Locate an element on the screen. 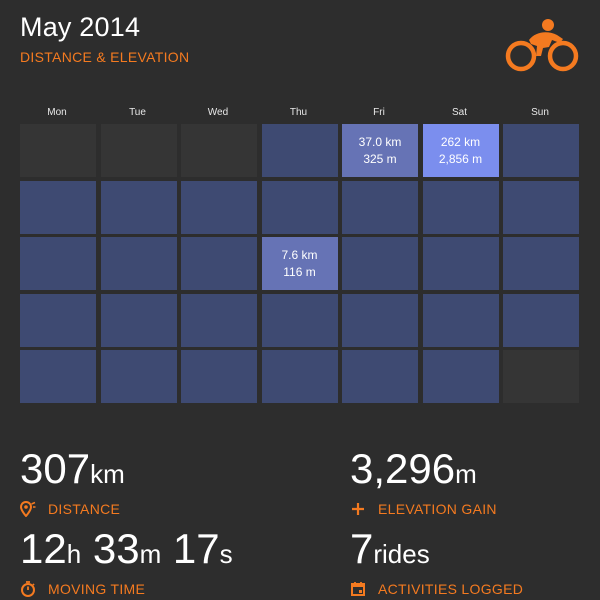 The width and height of the screenshot is (600, 600). elevation-value-line: 3,296m is located at coordinates (423, 471).